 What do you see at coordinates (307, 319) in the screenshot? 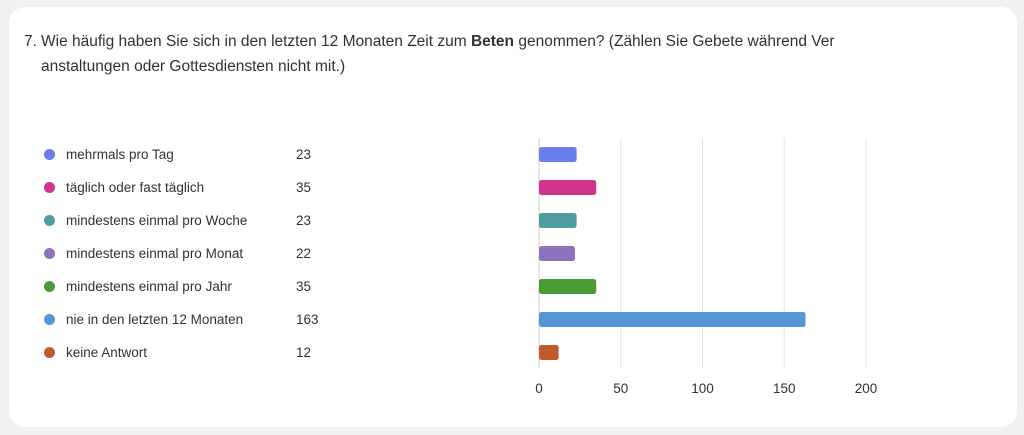
I see `legend-count: 163` at bounding box center [307, 319].